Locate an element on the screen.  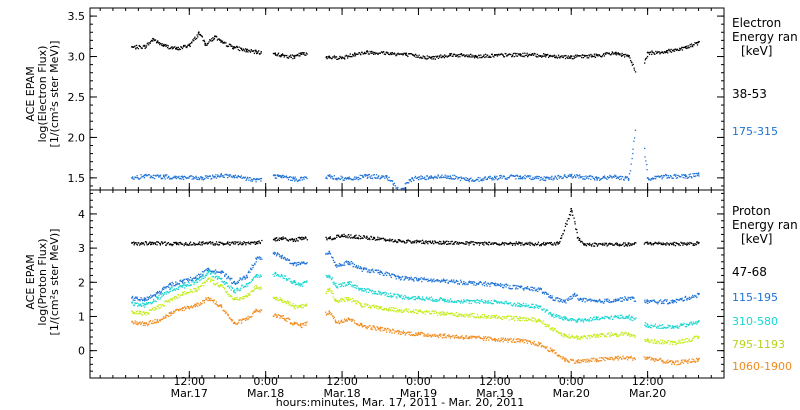
electron-ytick-label: 2.0 is located at coordinates (77, 137).